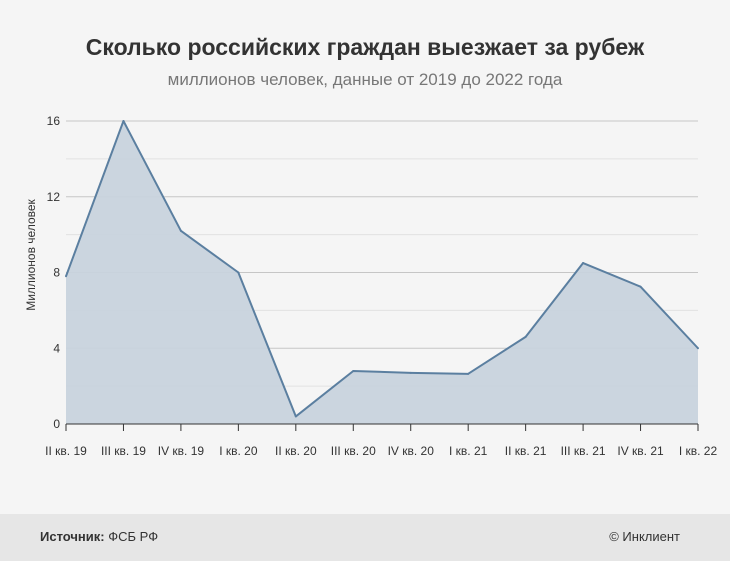 The image size is (730, 561). I want to click on x-tick-label: III кв. 19, so click(123, 451).